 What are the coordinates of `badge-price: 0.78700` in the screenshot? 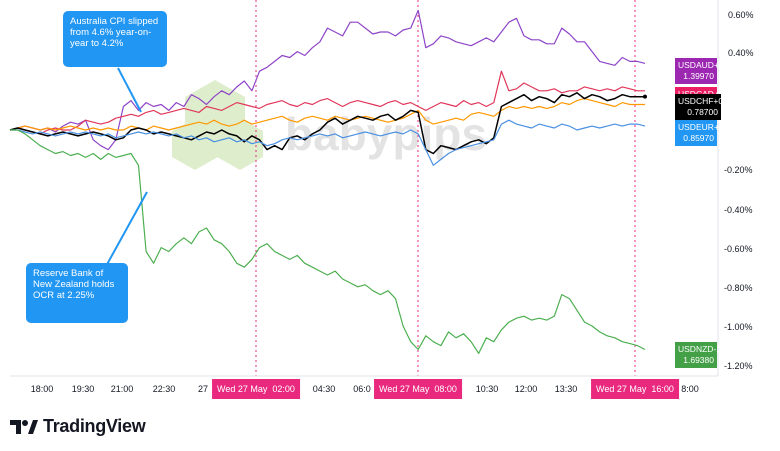 It's located at (702, 112).